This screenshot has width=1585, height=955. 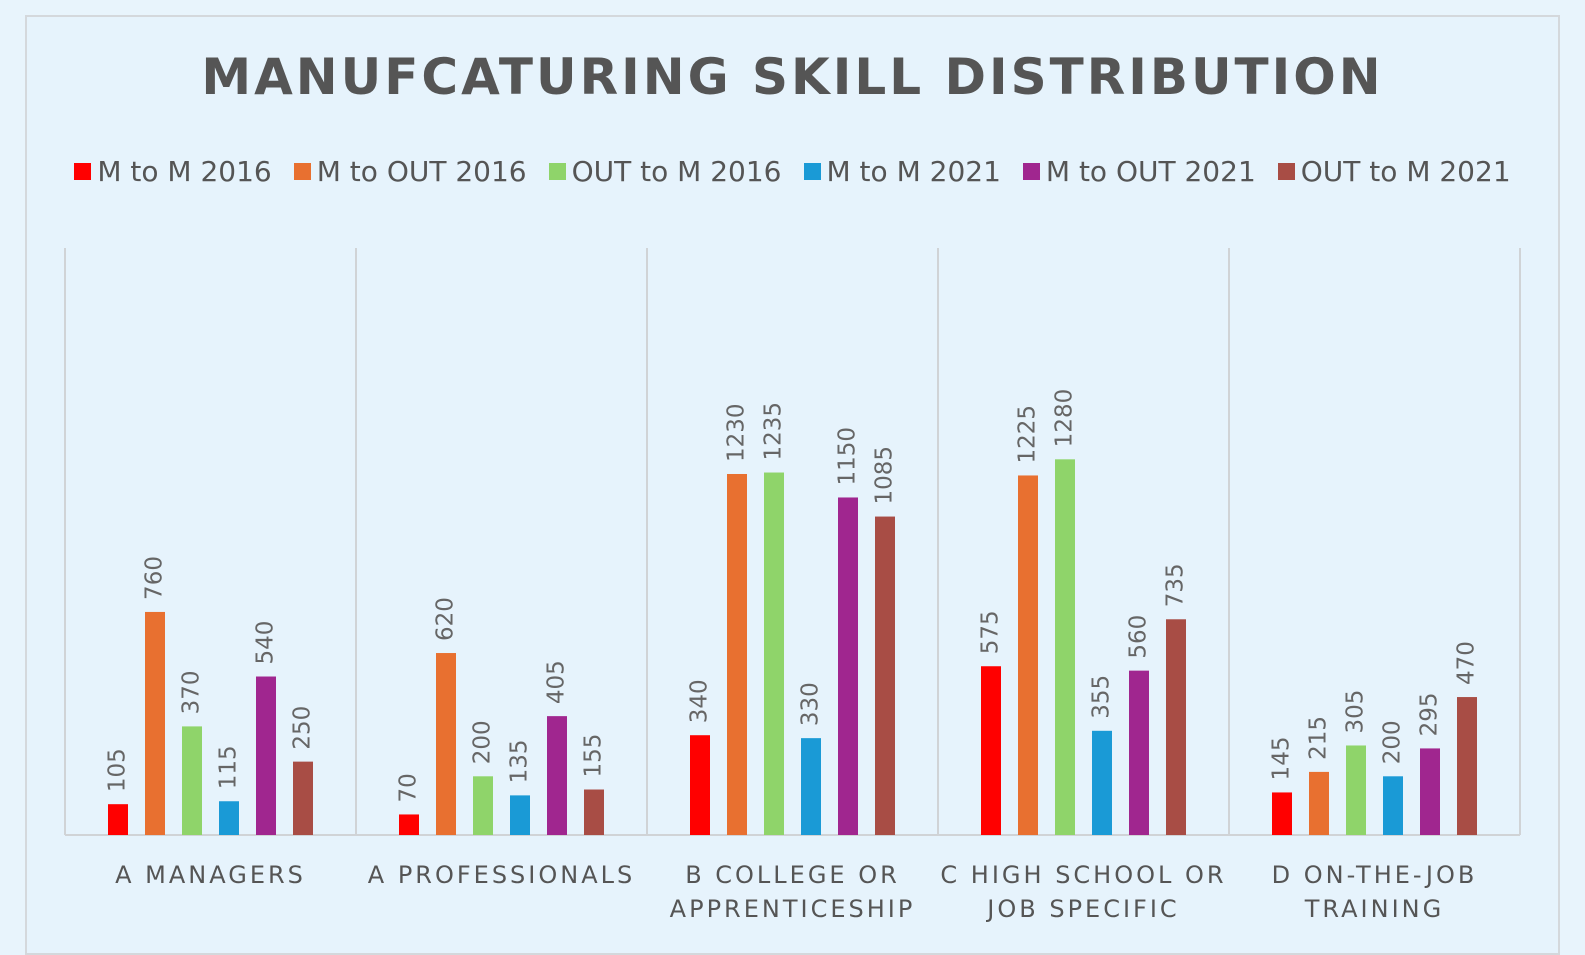 I want to click on data-label: 155, so click(x=594, y=756).